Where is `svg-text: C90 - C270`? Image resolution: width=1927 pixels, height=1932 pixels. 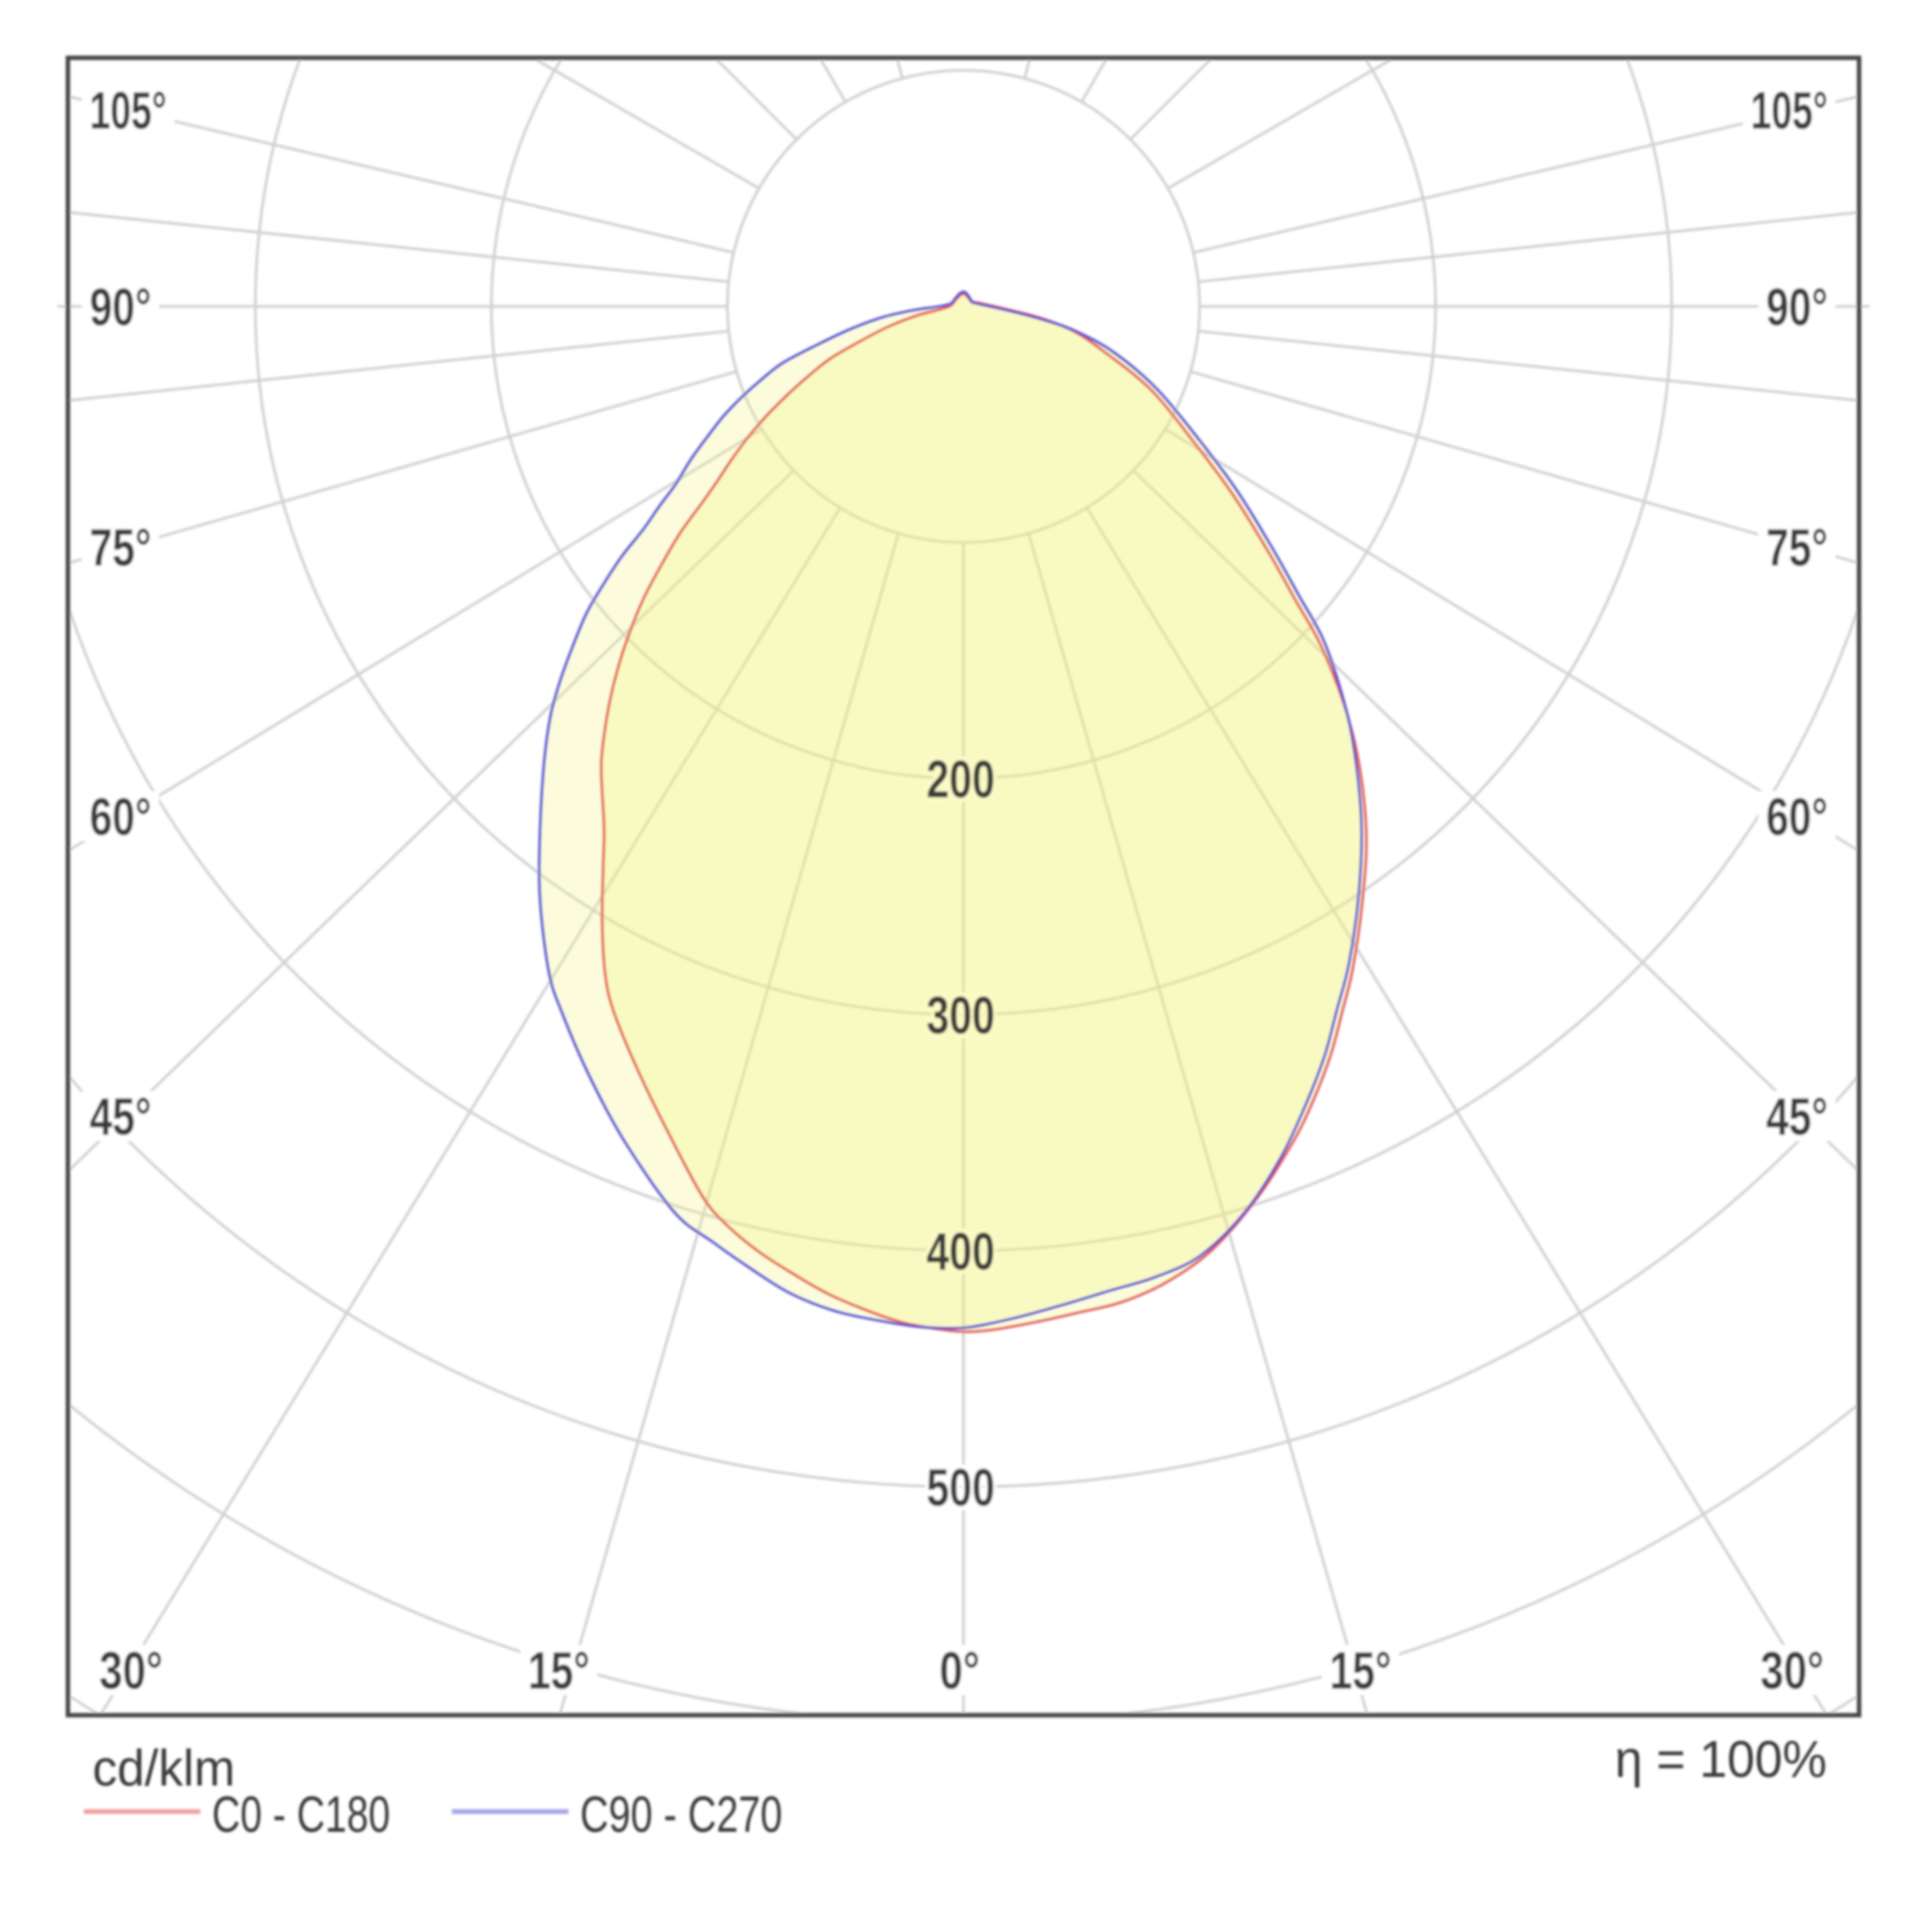
svg-text: C90 - C270 is located at coordinates (681, 1814).